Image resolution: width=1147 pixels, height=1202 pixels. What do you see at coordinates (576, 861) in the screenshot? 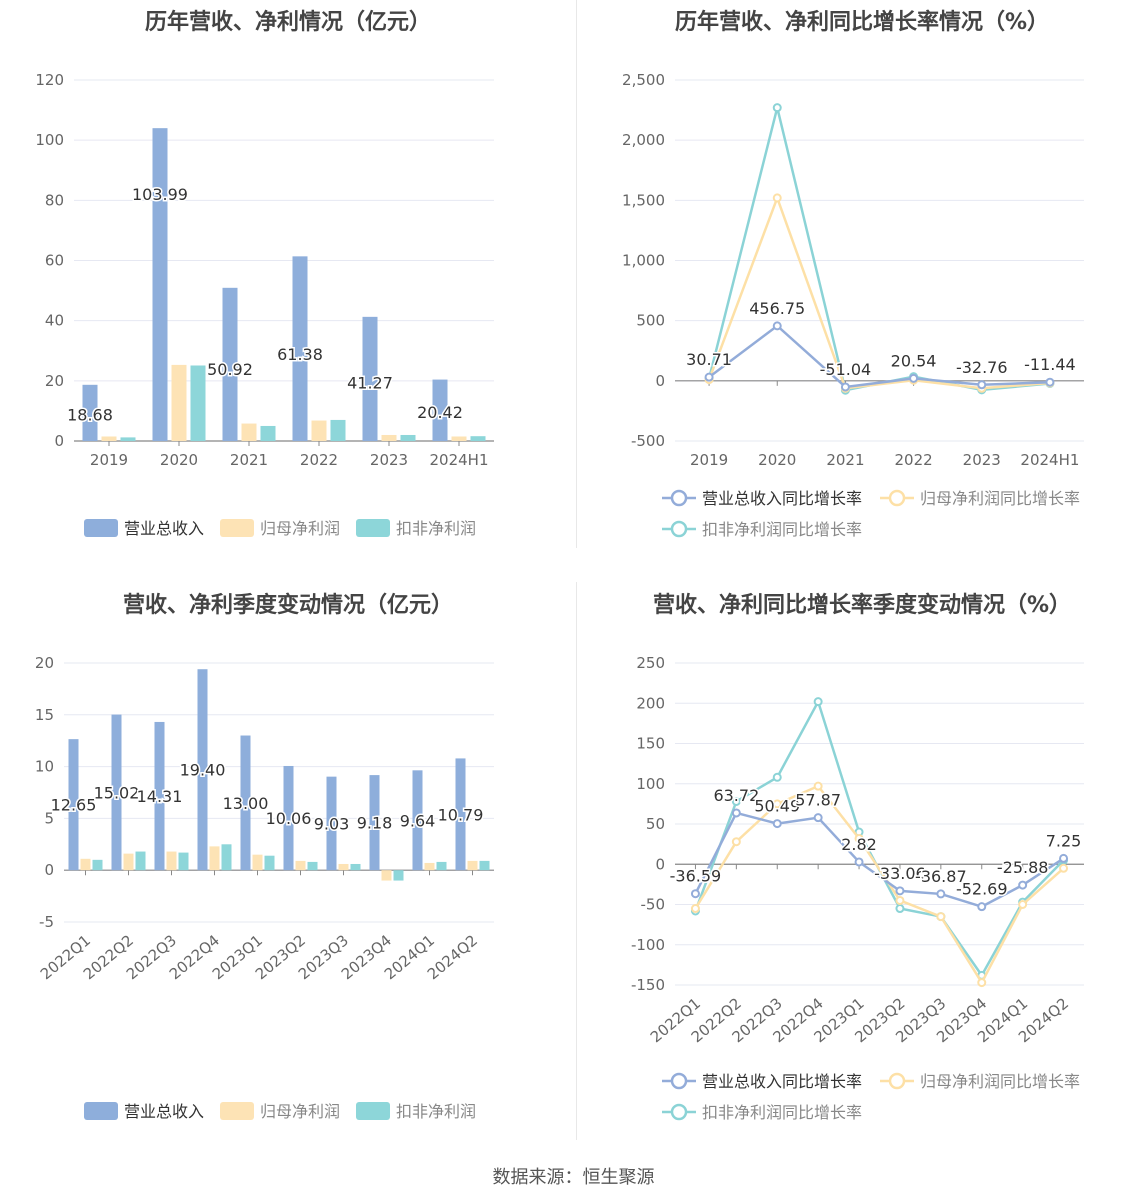
I see `divider-bottom` at bounding box center [576, 861].